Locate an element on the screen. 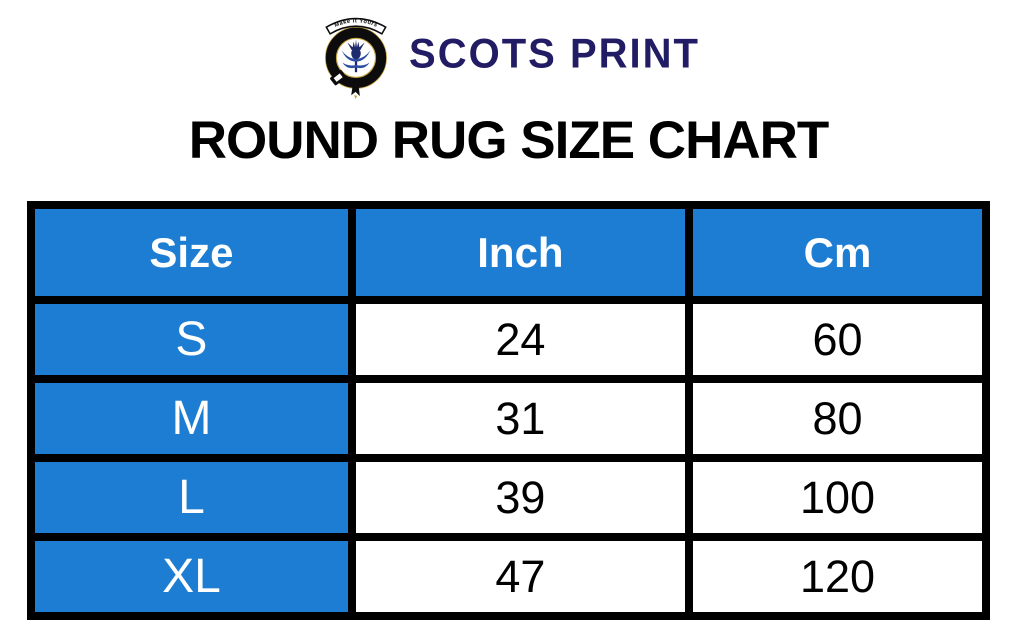 This screenshot has width=1017, height=640. header-cell-inch: Inch is located at coordinates (520, 252).